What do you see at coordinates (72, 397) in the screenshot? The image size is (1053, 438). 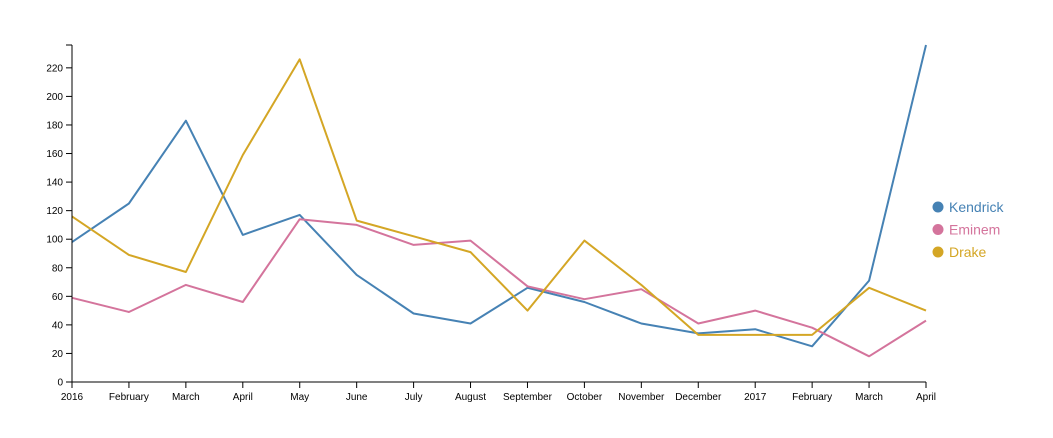 I see `x-tick-label: 2016` at bounding box center [72, 397].